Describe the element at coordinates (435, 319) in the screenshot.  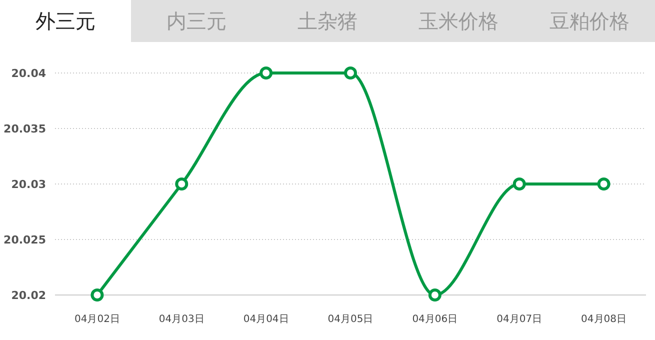
I see `x-tick-label: 04月06日` at that location.